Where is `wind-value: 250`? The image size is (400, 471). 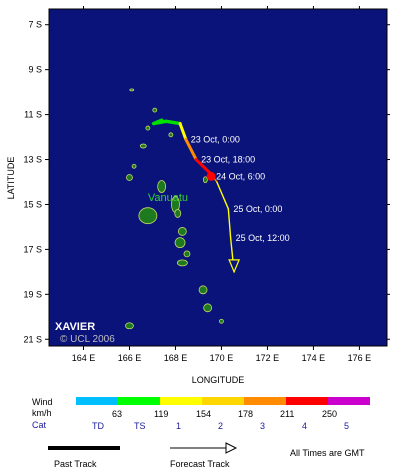 wind-value: 250 is located at coordinates (330, 414).